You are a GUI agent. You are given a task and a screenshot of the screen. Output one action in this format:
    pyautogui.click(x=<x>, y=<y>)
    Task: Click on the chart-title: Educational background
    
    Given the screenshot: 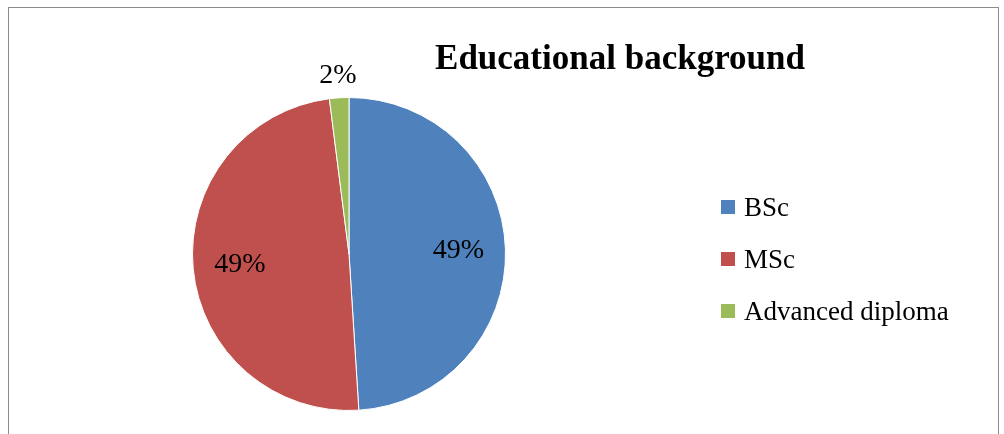 What is the action you would take?
    pyautogui.click(x=620, y=58)
    